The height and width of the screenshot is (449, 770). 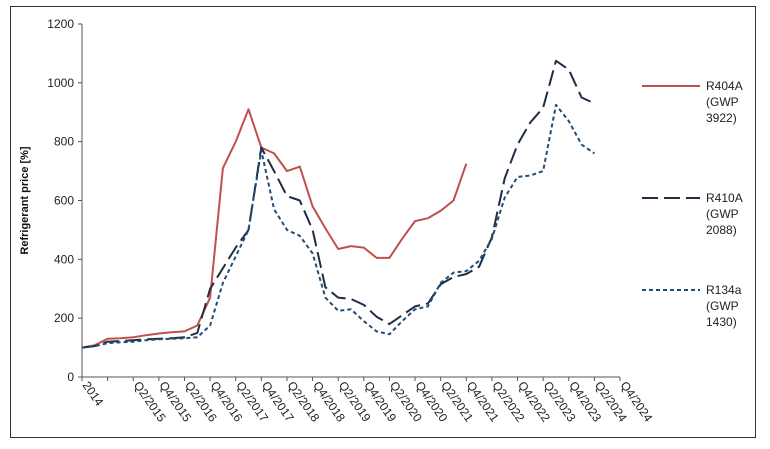 What do you see at coordinates (64, 259) in the screenshot?
I see `y-tick-label: 400` at bounding box center [64, 259].